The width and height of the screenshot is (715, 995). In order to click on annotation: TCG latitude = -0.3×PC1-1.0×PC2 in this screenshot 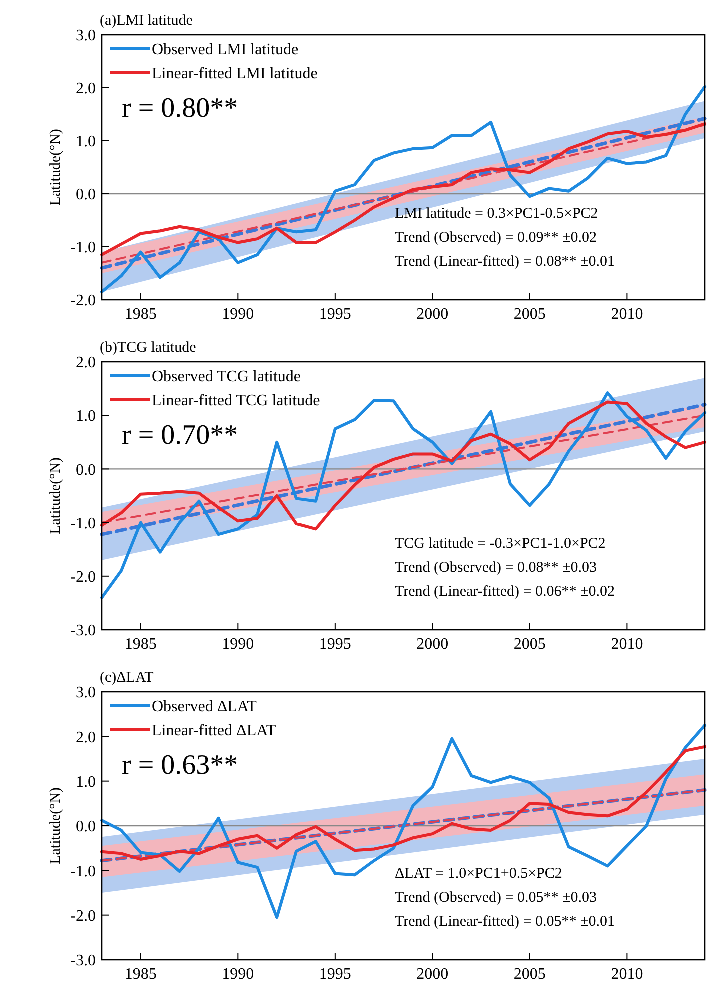, I will do `click(500, 544)`.